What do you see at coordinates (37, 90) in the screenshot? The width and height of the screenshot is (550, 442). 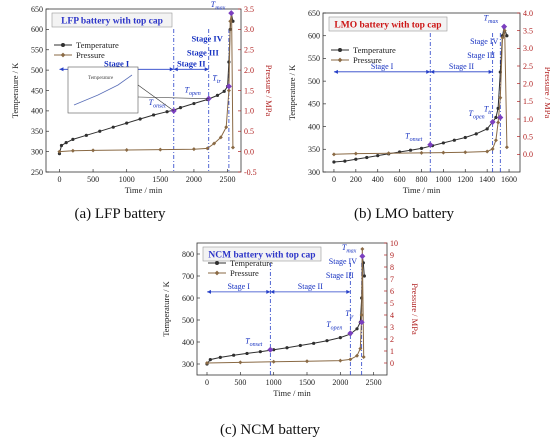 I see `y-tick-label: 450` at bounding box center [37, 90].